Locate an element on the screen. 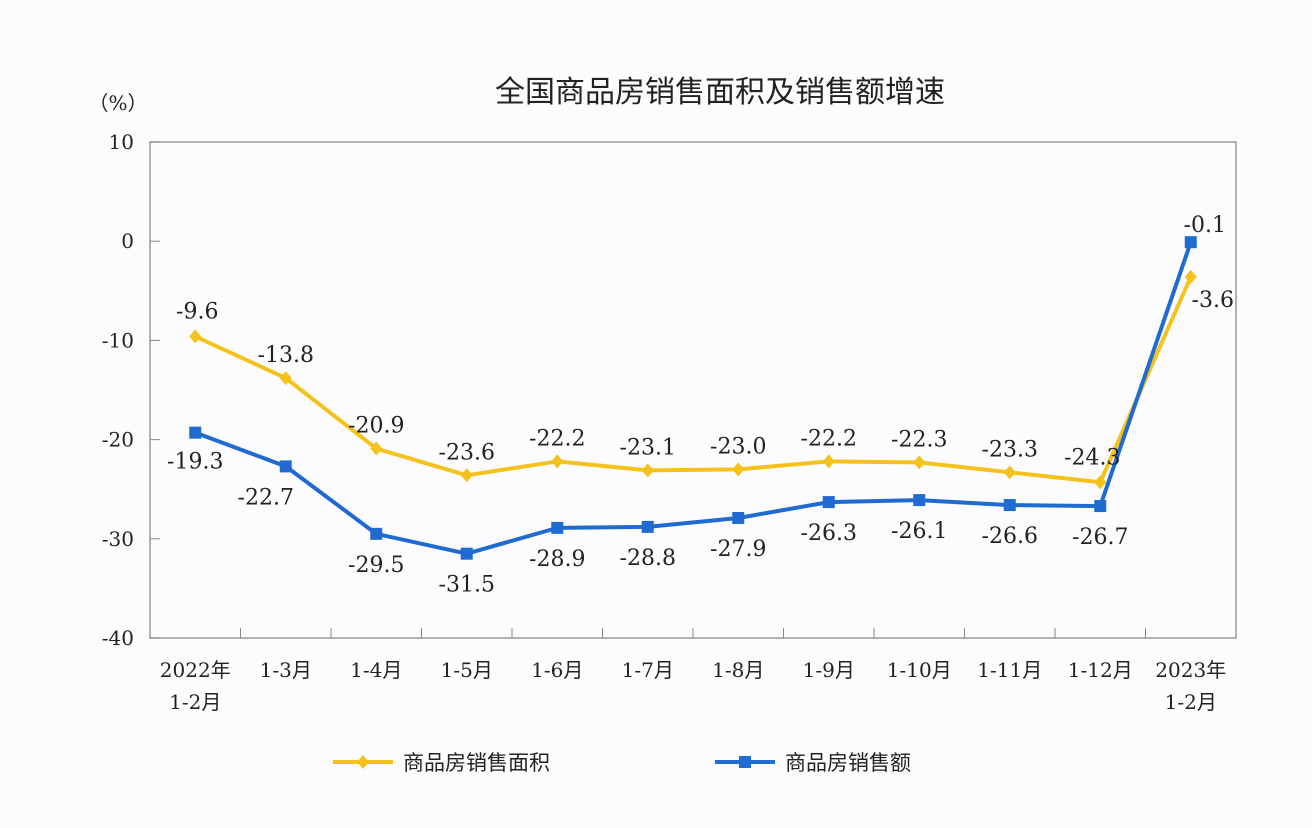 The height and width of the screenshot is (828, 1312). legend-label: 商品房销售面积 is located at coordinates (476, 763).